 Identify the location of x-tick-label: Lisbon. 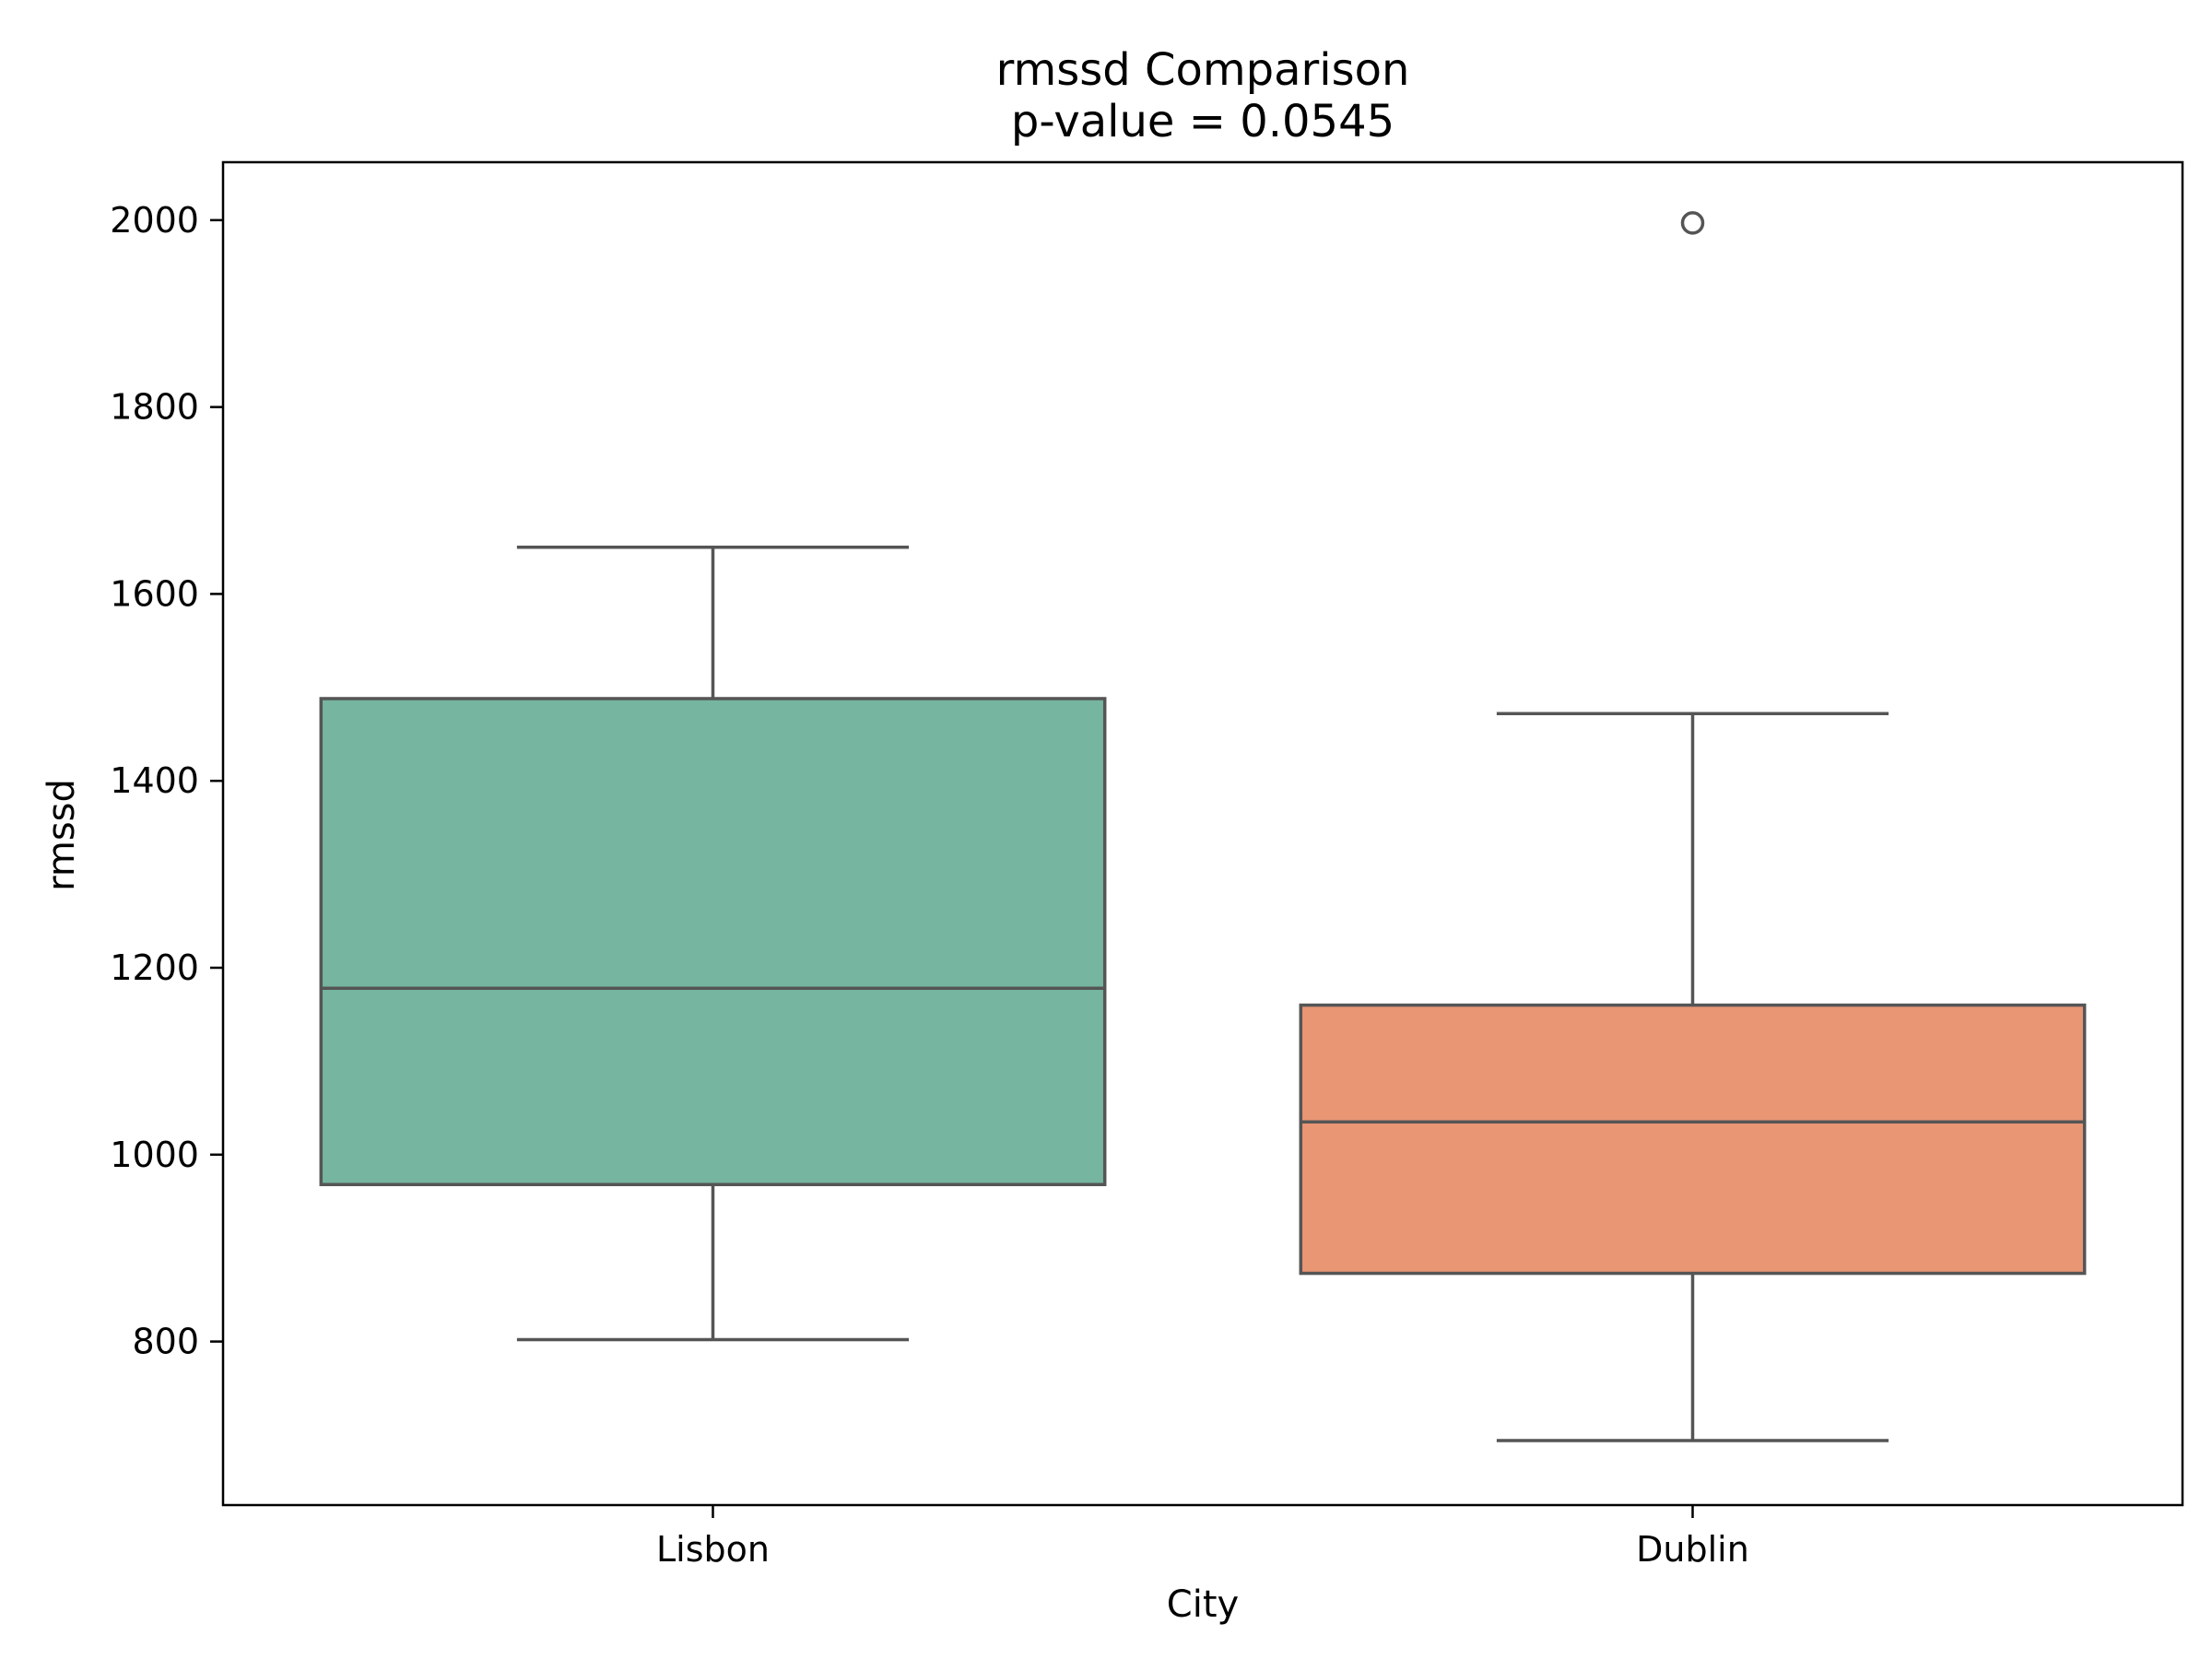
(713, 1549).